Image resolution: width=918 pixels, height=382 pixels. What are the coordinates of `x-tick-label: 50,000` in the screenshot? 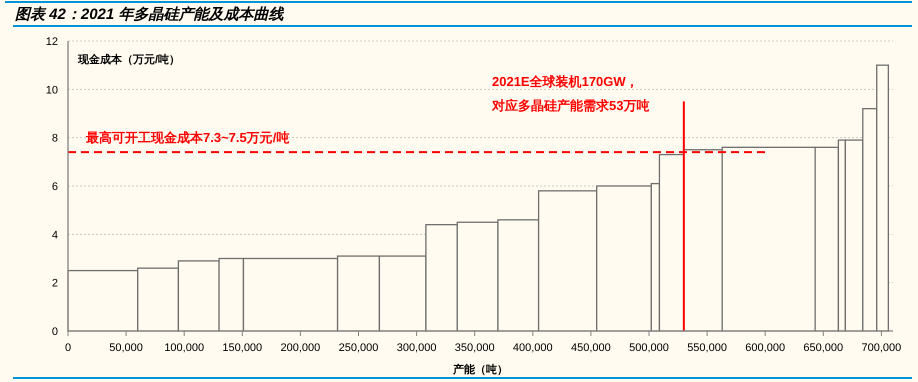 It's located at (126, 348).